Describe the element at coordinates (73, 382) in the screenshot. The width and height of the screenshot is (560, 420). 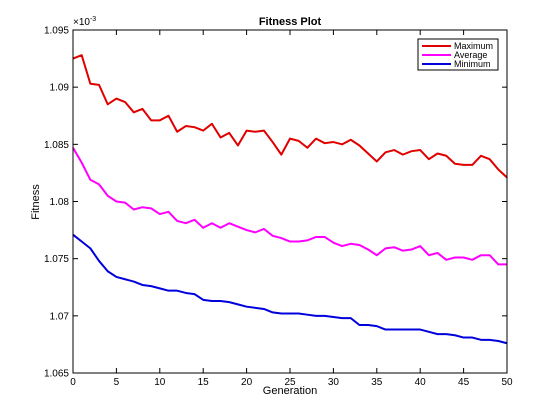
I see `x-tick-label: 0` at that location.